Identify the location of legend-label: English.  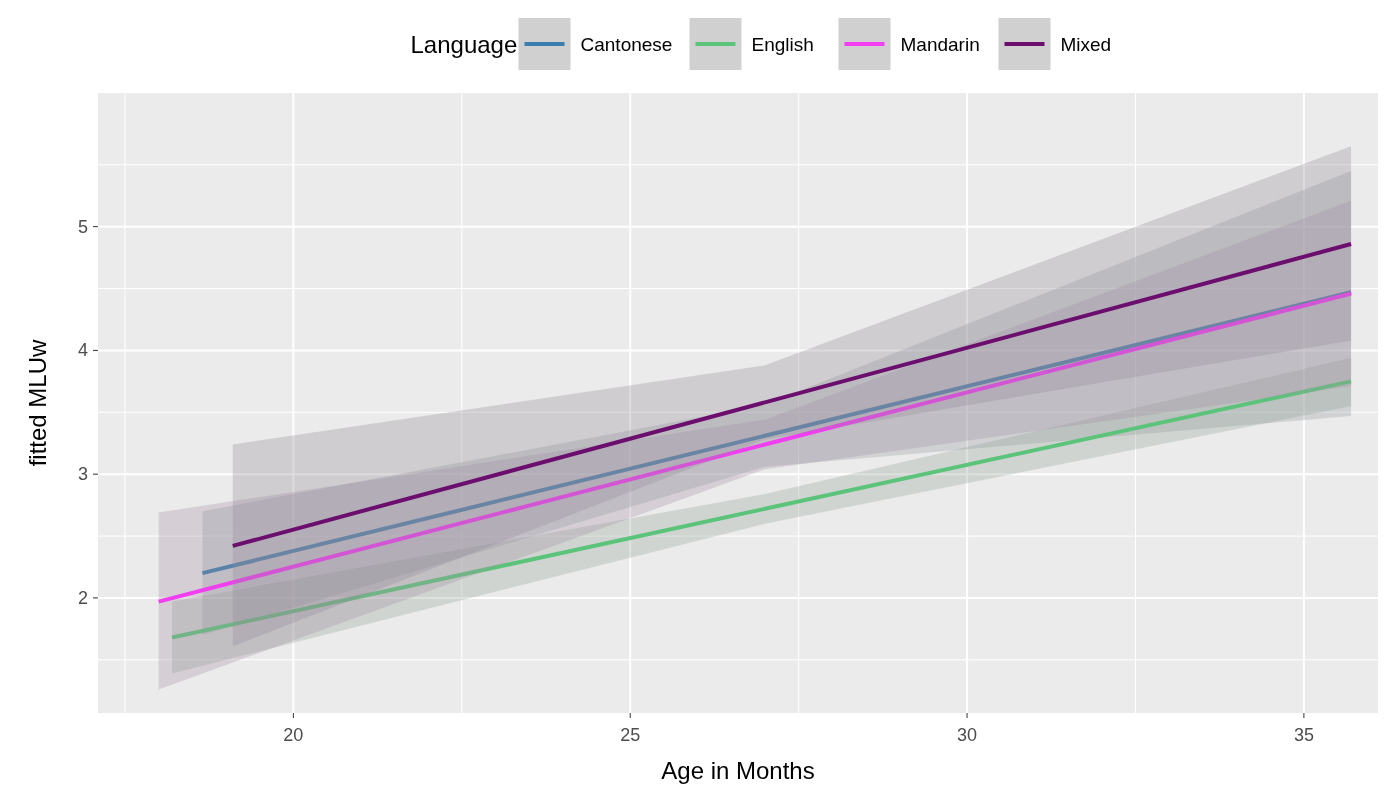
(782, 44).